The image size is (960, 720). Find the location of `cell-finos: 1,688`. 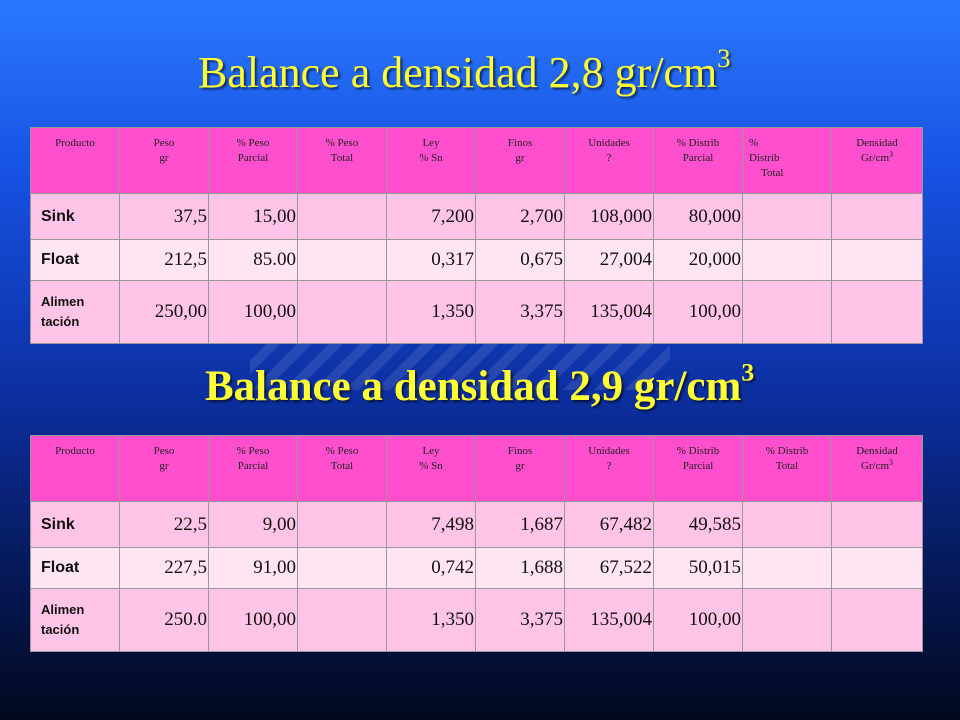

cell-finos: 1,688 is located at coordinates (520, 568).